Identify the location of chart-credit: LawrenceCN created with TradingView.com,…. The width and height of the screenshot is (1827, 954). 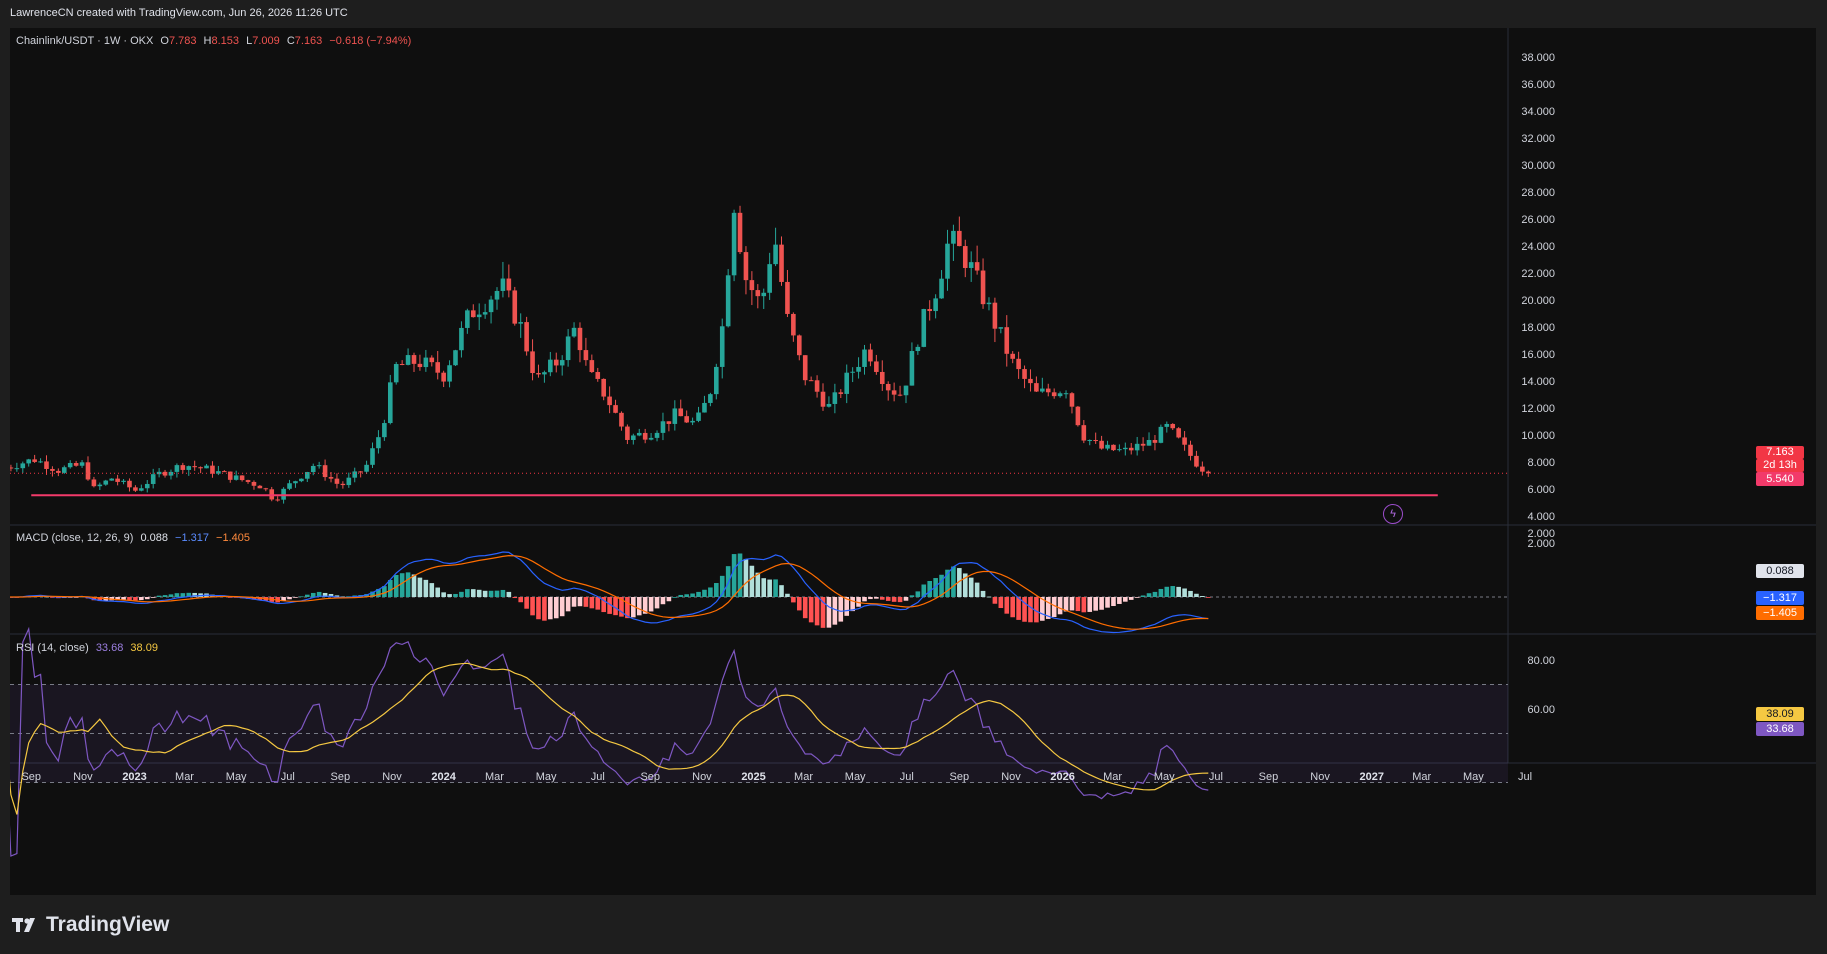
(179, 13).